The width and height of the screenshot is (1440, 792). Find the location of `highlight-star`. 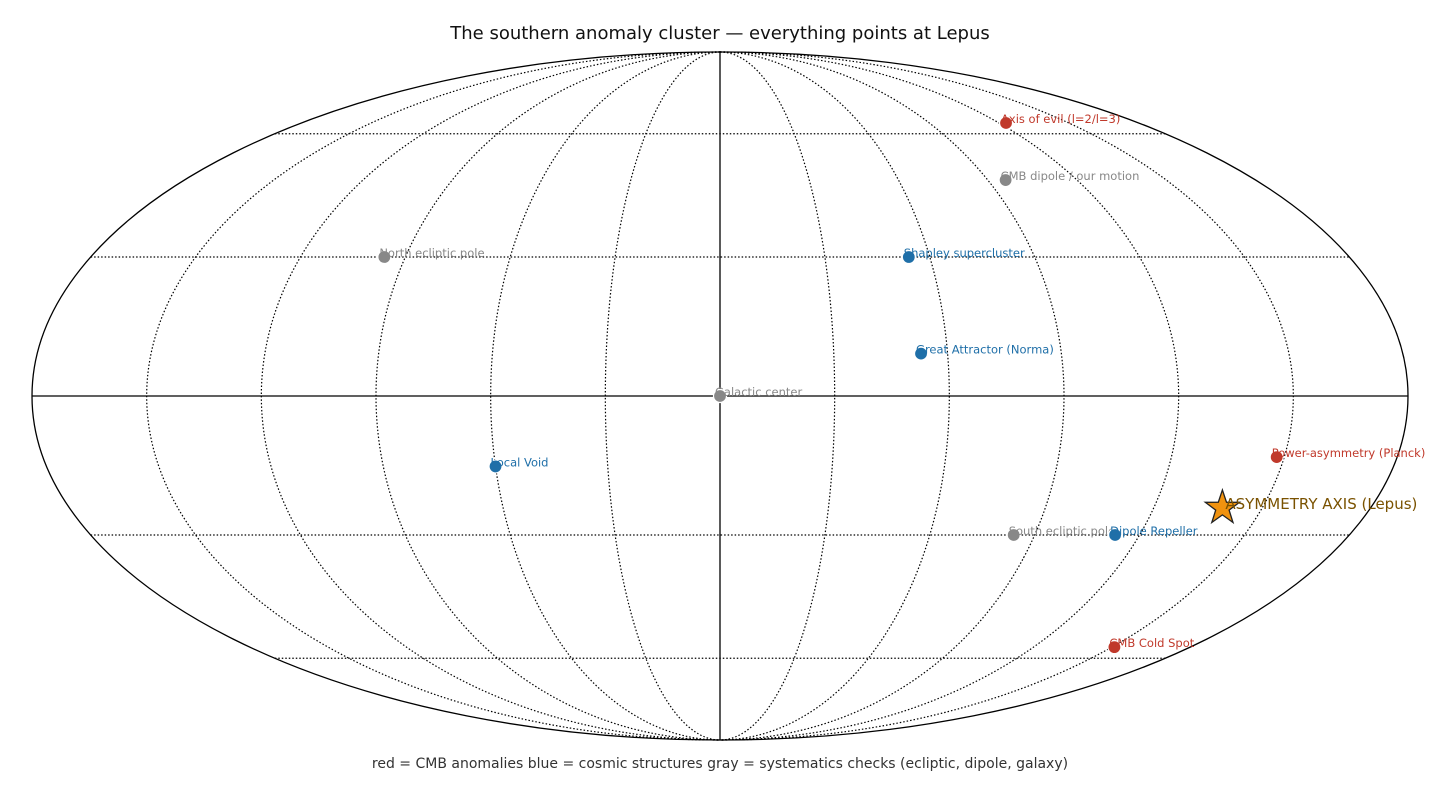

highlight-star is located at coordinates (1222, 506).